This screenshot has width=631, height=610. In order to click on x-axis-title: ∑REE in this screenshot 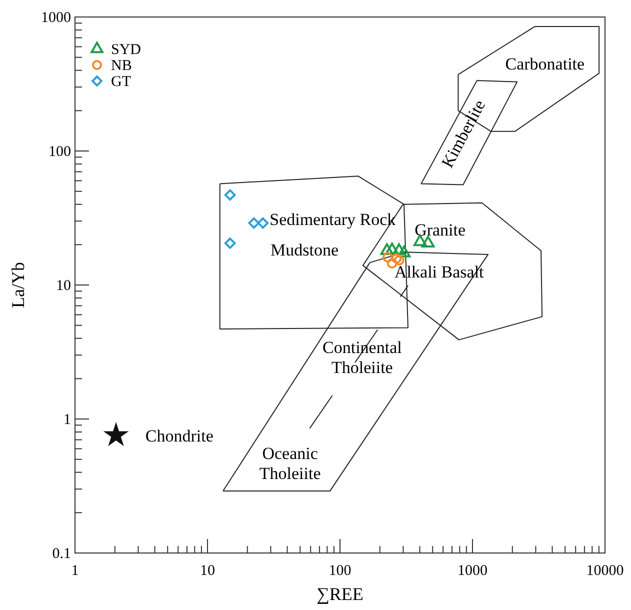, I will do `click(340, 594)`.